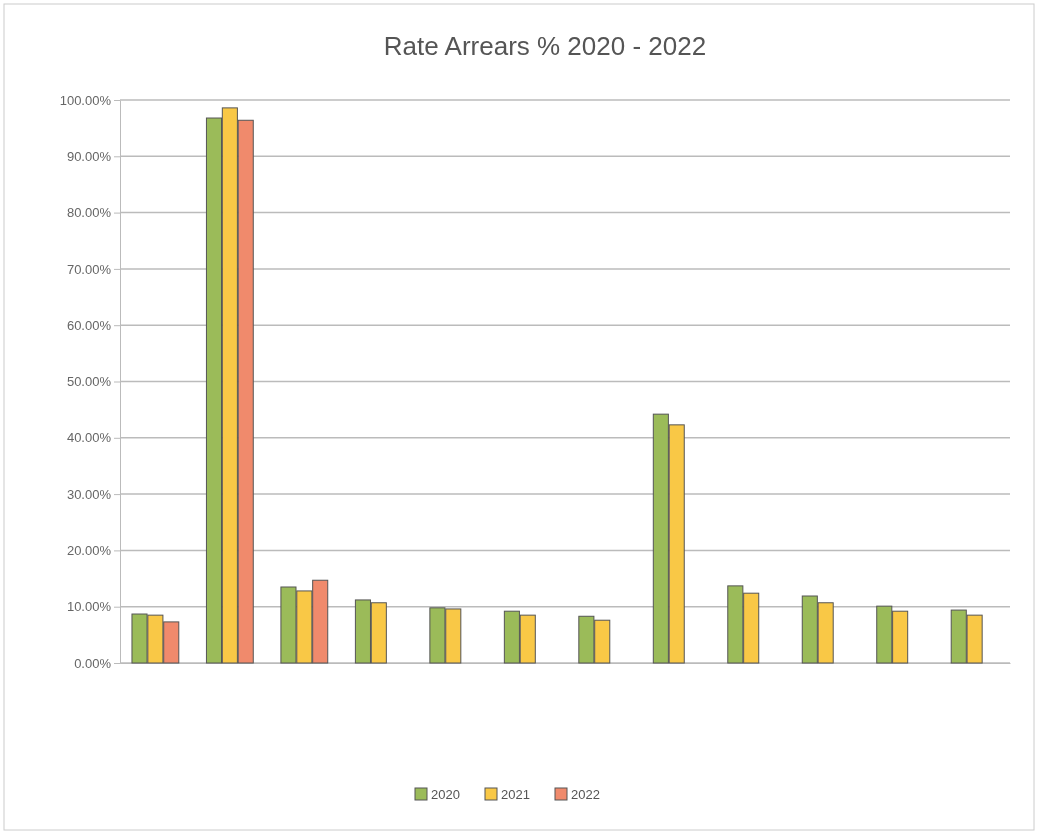  What do you see at coordinates (585, 794) in the screenshot?
I see `legend-label: 2022` at bounding box center [585, 794].